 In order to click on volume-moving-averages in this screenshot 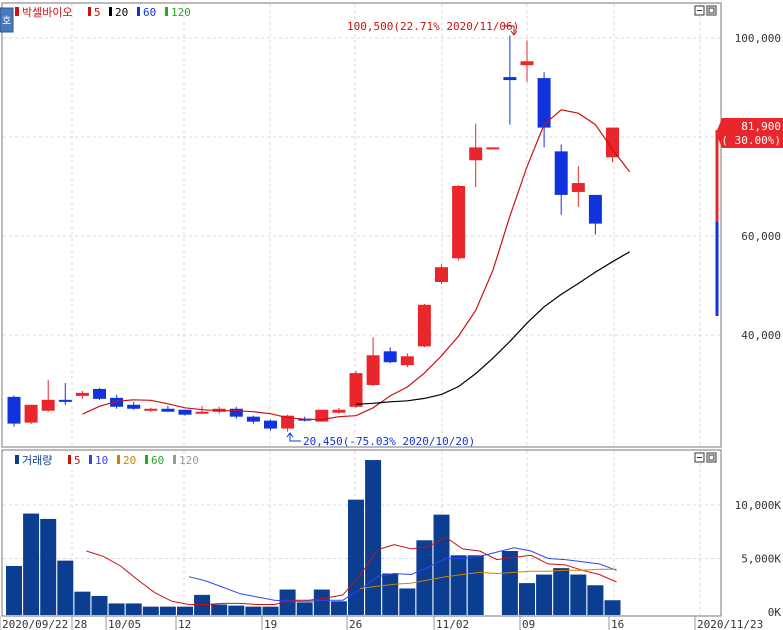, I will do `click(351, 570)`.